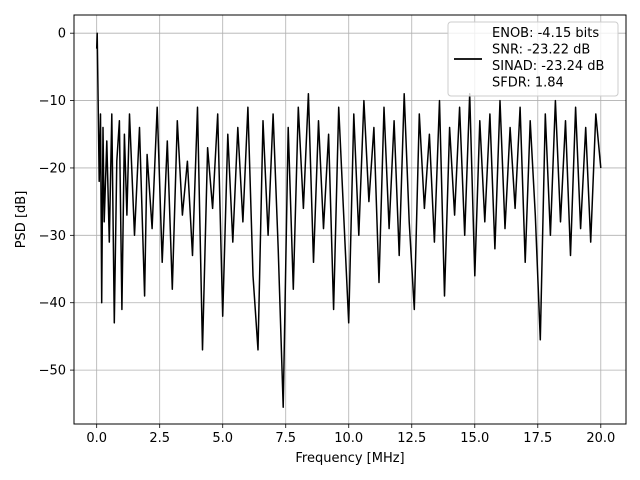 Image resolution: width=640 pixels, height=480 pixels. Describe the element at coordinates (62, 34) in the screenshot. I see `y-tick-label: 0` at that location.